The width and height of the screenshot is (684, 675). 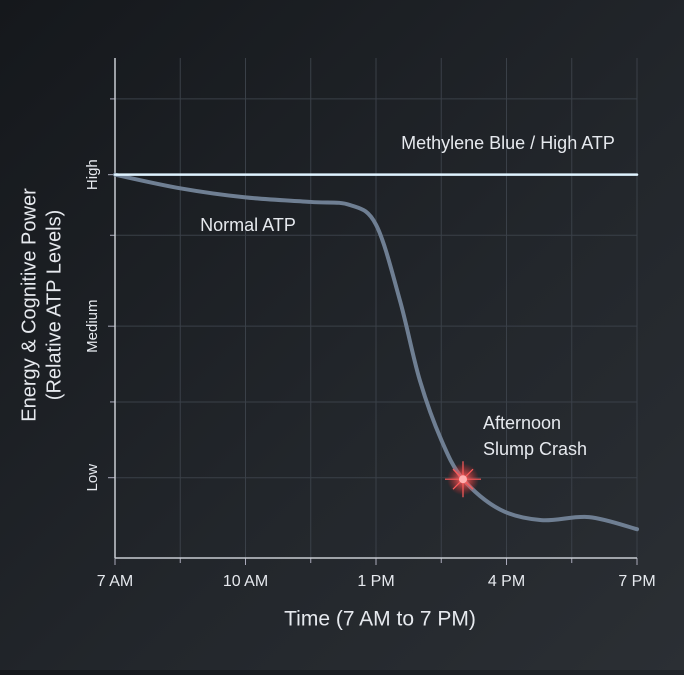 What do you see at coordinates (29, 305) in the screenshot?
I see `y-axis-label: Energy & Cognitive Power` at bounding box center [29, 305].